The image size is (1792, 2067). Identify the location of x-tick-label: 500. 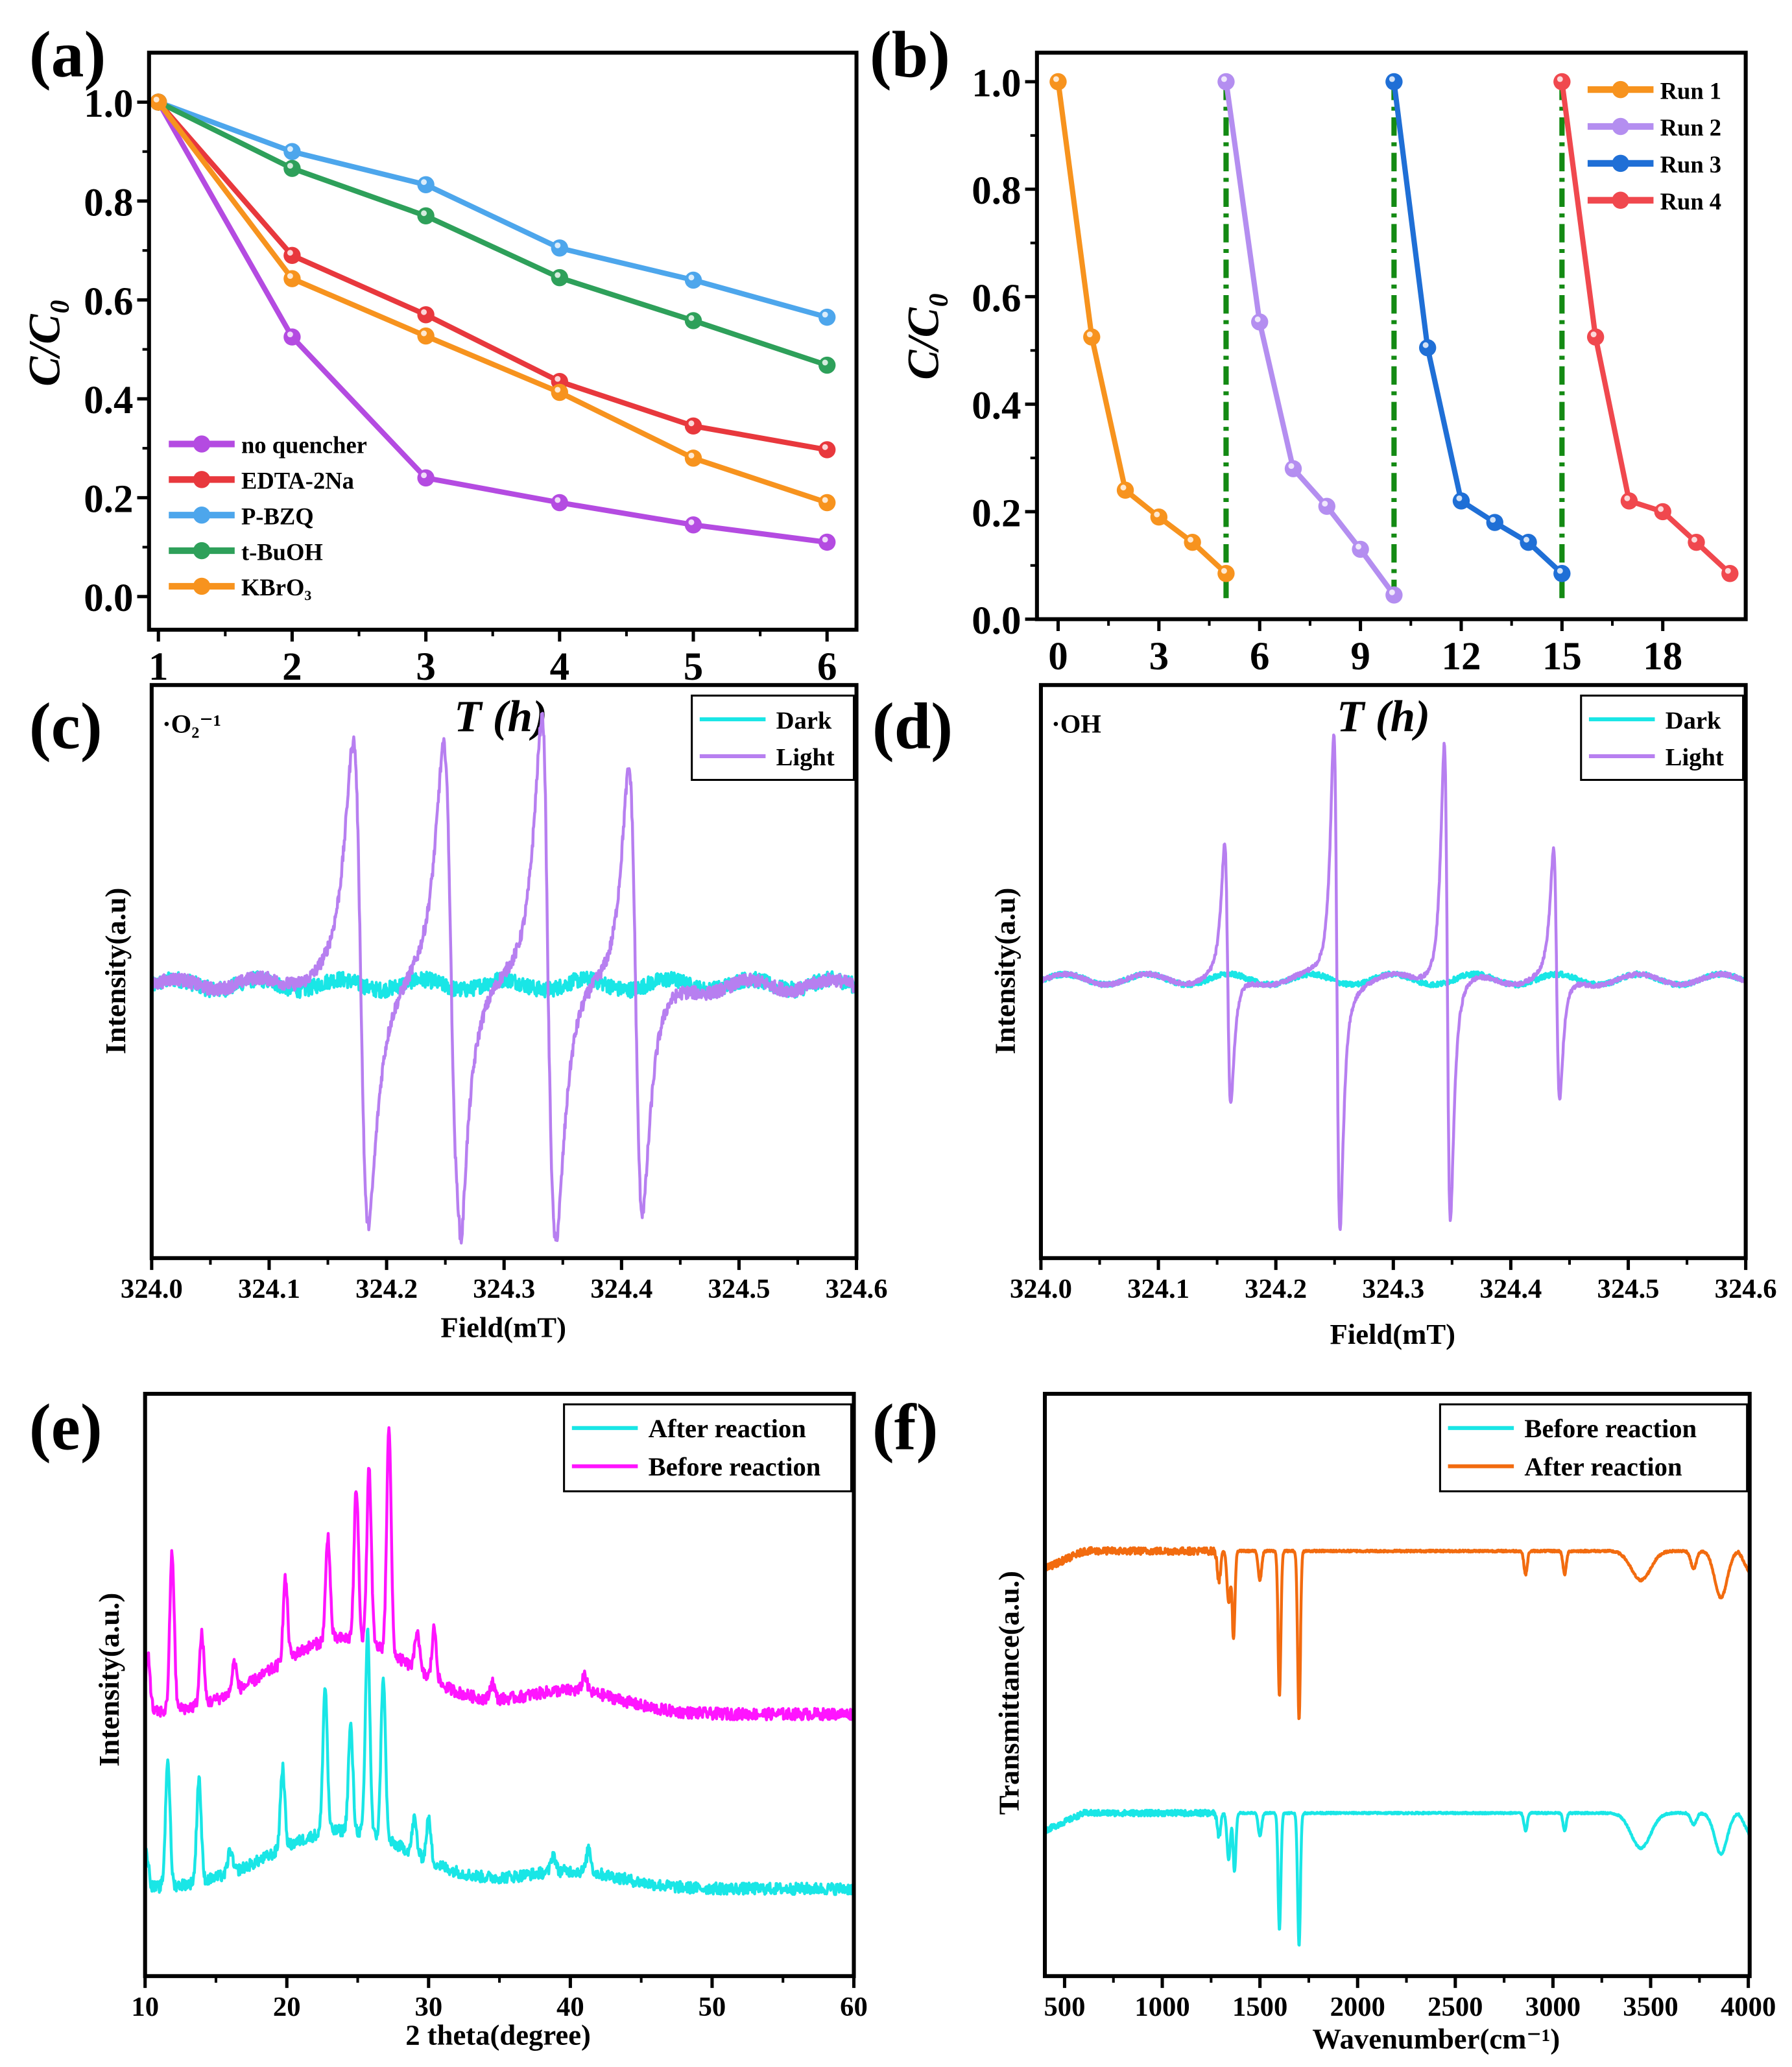
(1064, 2007).